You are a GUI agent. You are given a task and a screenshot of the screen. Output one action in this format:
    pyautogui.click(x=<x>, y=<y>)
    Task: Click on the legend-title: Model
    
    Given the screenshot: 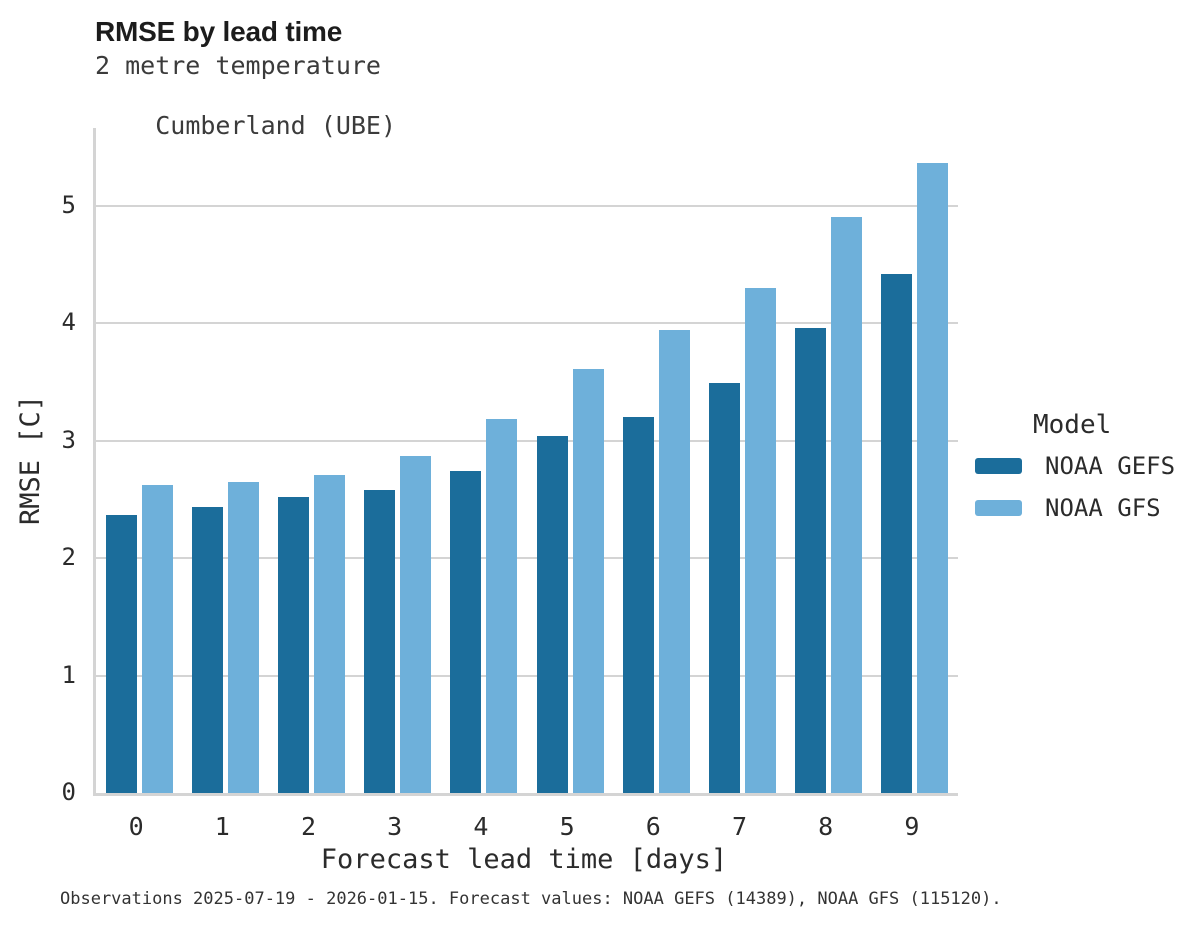 What is the action you would take?
    pyautogui.click(x=1072, y=425)
    